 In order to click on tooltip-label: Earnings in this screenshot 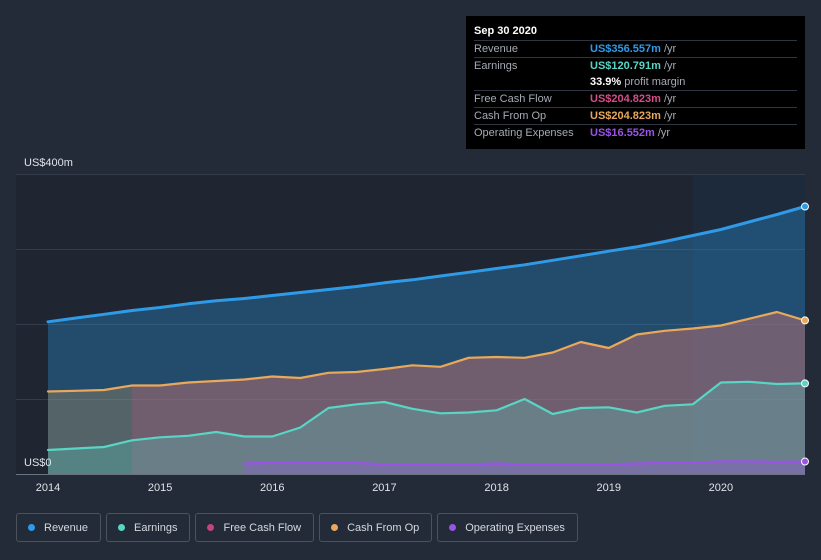, I will do `click(496, 66)`.